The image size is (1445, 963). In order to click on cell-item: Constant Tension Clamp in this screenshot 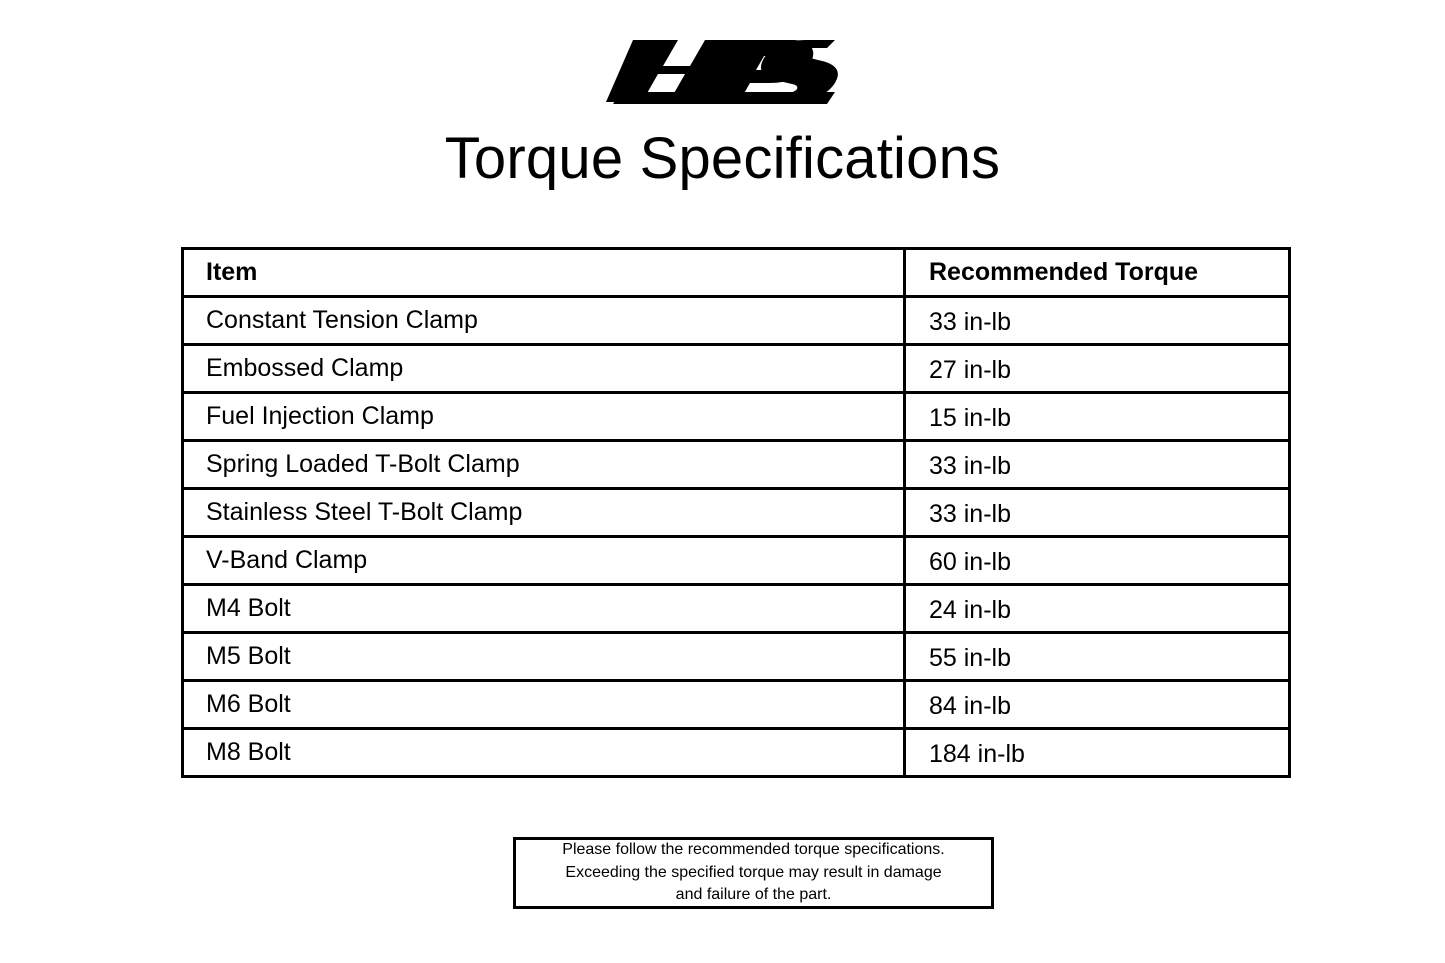, I will do `click(543, 320)`.